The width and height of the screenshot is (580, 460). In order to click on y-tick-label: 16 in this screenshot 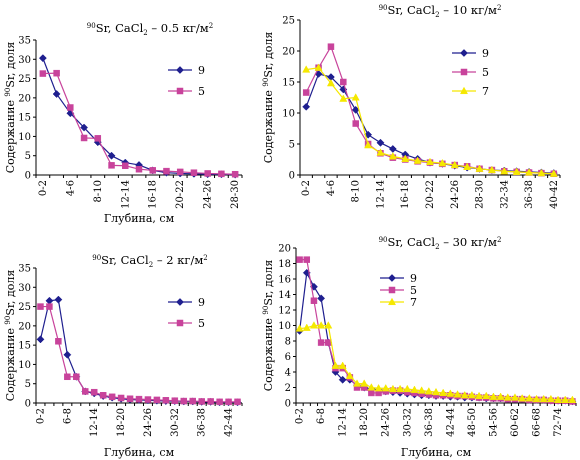, I will do `click(284, 280)`.